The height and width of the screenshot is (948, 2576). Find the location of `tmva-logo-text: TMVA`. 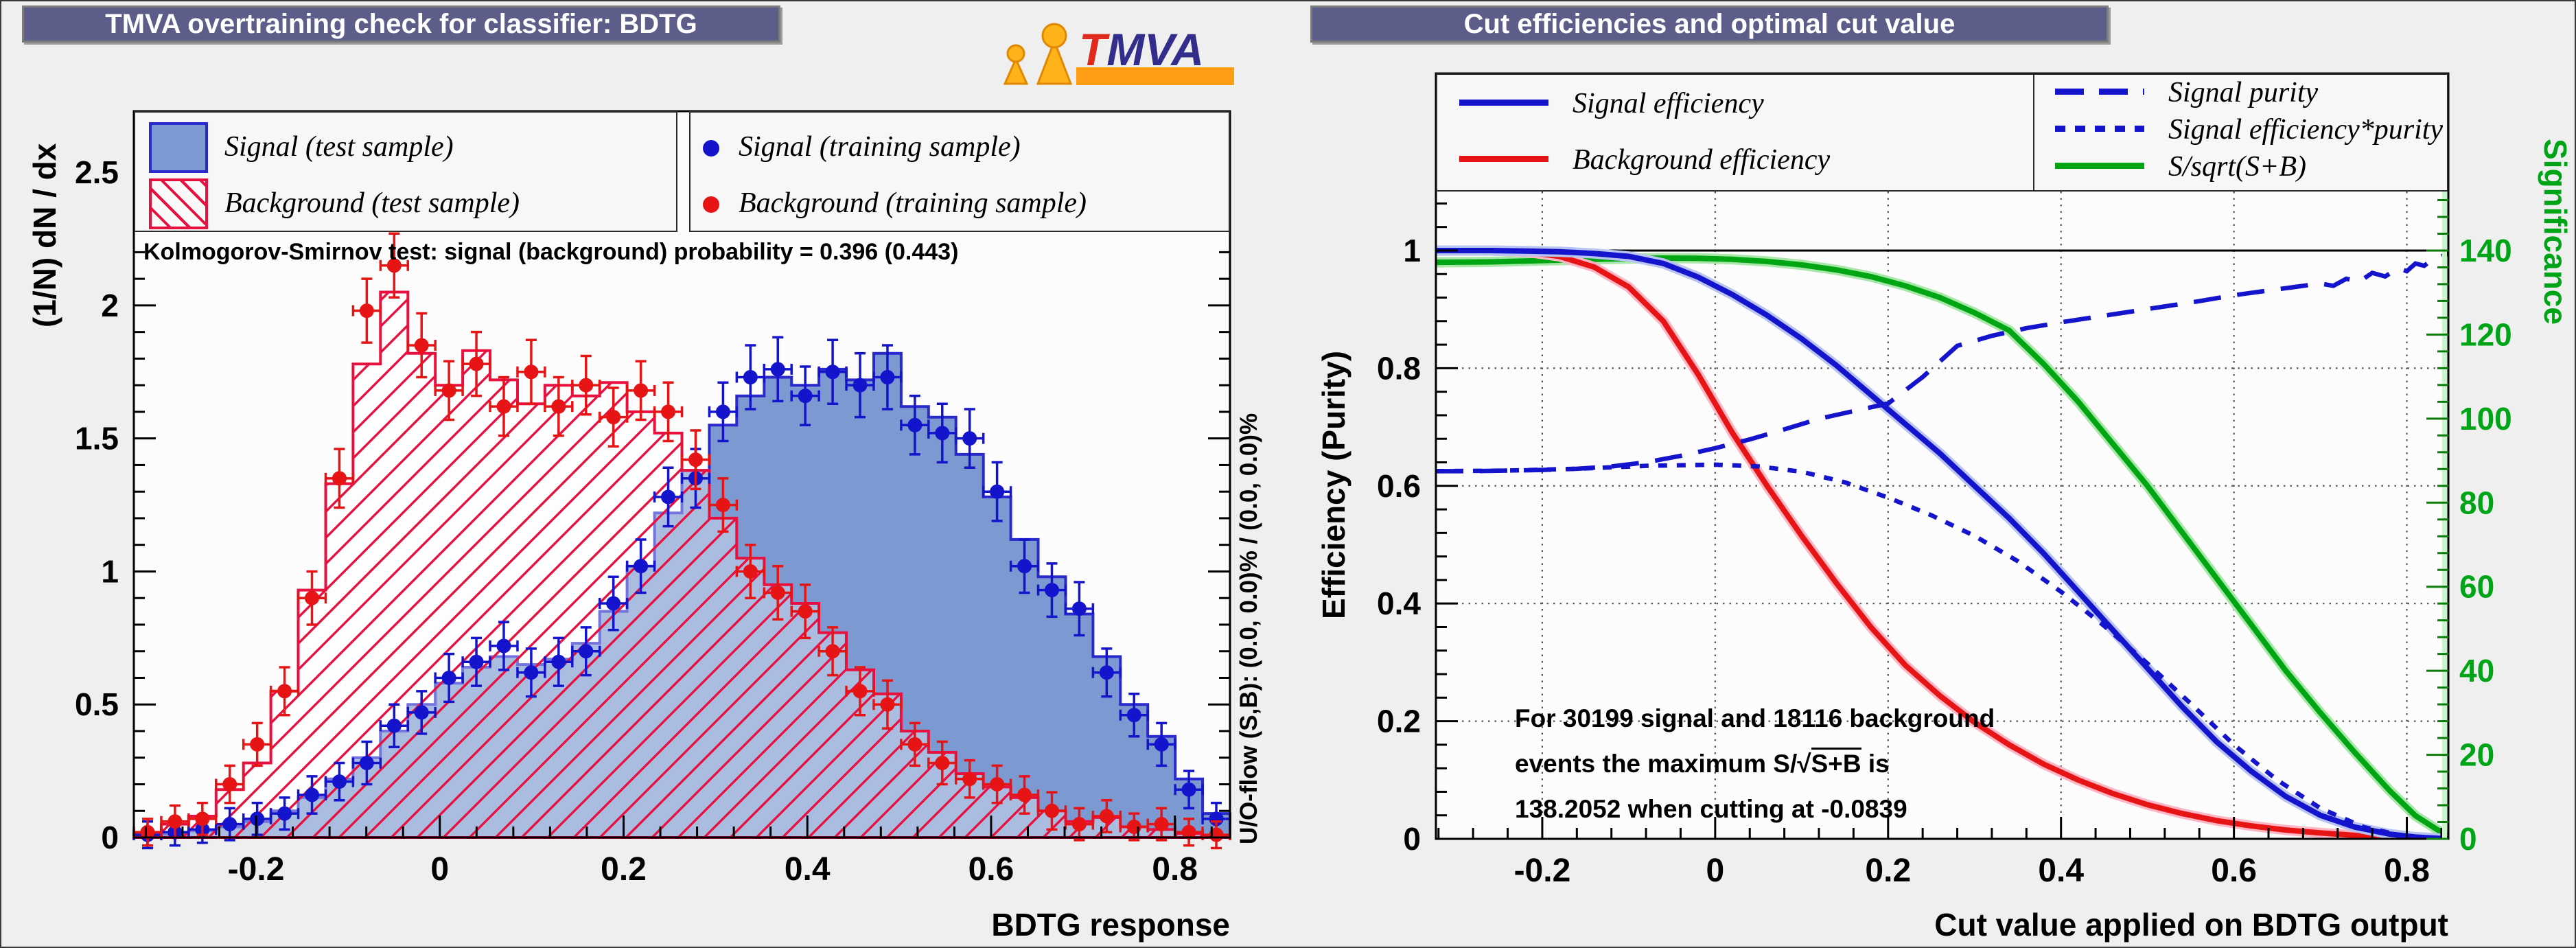

tmva-logo-text: TMVA is located at coordinates (1141, 49).